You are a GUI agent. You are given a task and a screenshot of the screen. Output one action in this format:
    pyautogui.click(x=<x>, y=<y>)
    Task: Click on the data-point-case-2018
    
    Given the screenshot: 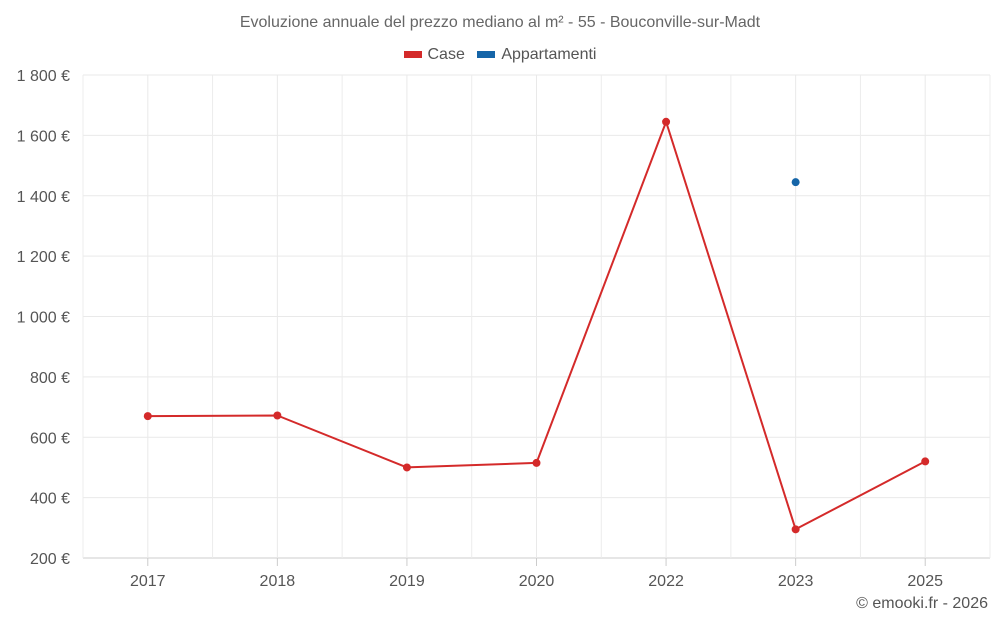 What is the action you would take?
    pyautogui.click(x=277, y=415)
    